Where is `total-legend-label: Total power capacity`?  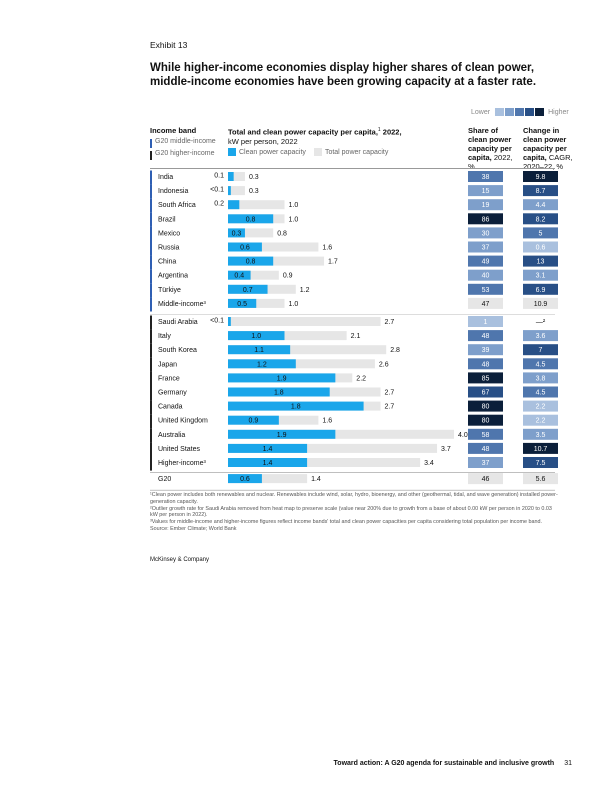
total-legend-label: Total power capacity is located at coordinates (356, 152).